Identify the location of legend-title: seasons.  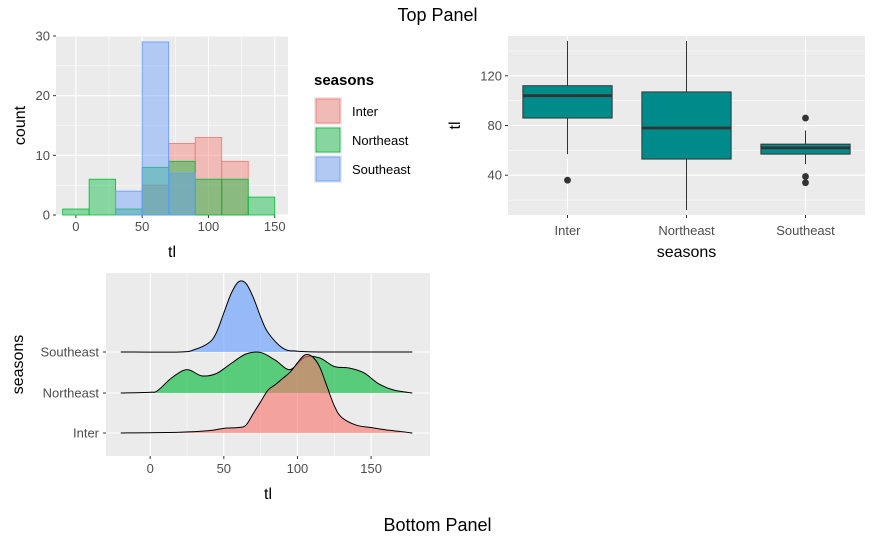
(344, 80).